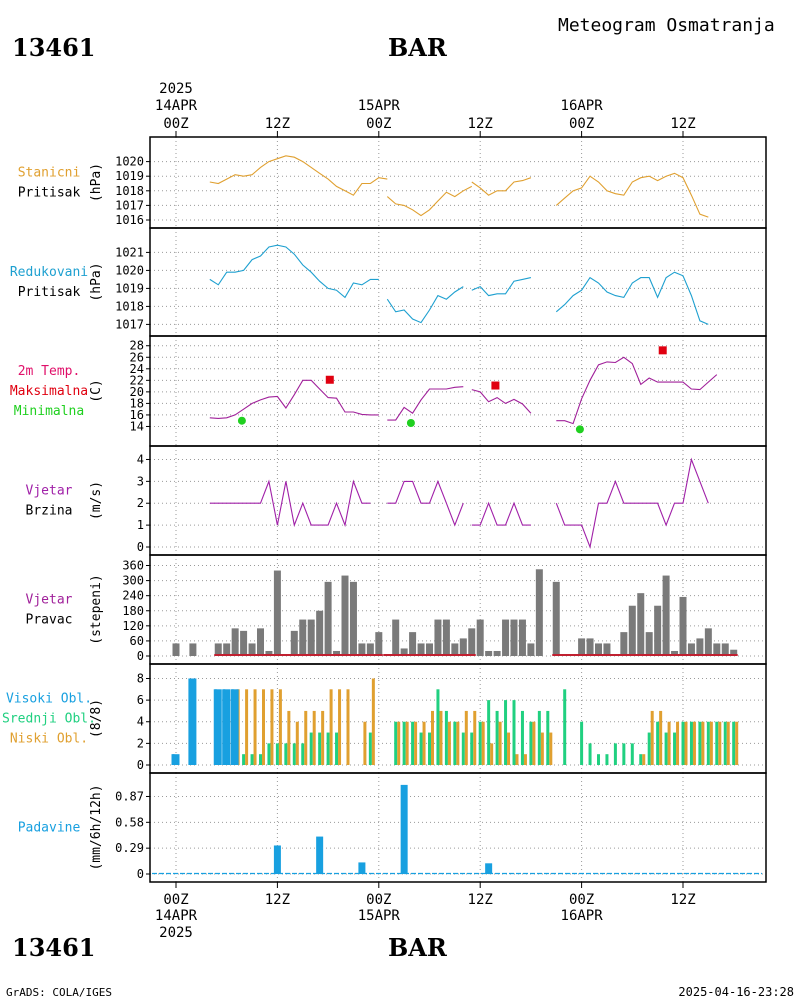 This screenshot has height=1000, width=800. What do you see at coordinates (582, 916) in the screenshot?
I see `date-label-bottom: 16APR` at bounding box center [582, 916].